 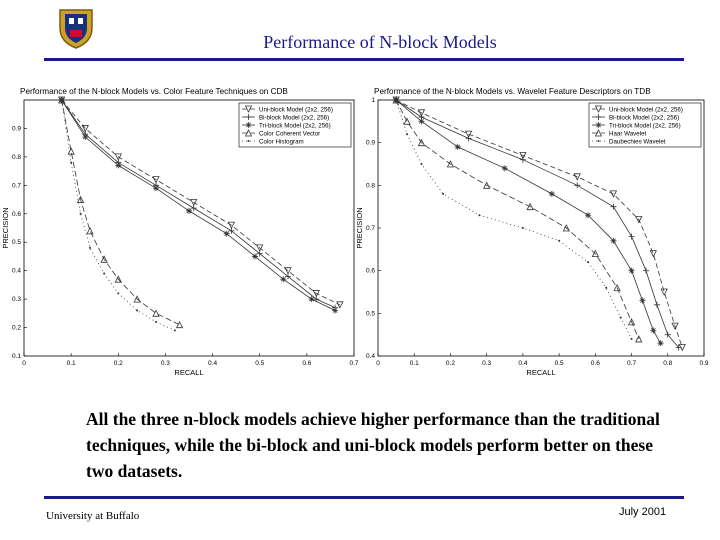 I want to click on university-seal-logo, so click(x=76, y=28).